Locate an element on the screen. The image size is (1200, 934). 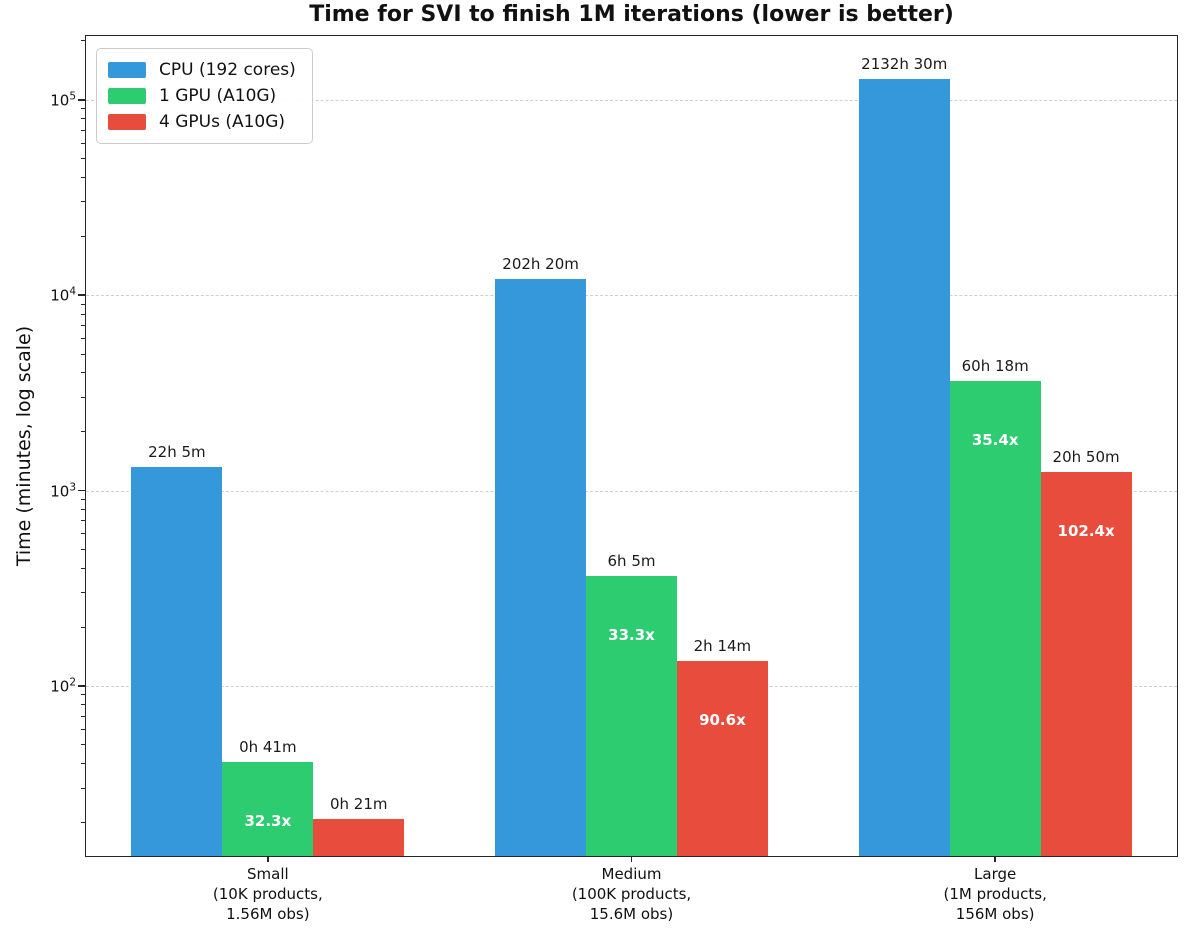
x-category-label-line: (100K products, is located at coordinates (631, 893).